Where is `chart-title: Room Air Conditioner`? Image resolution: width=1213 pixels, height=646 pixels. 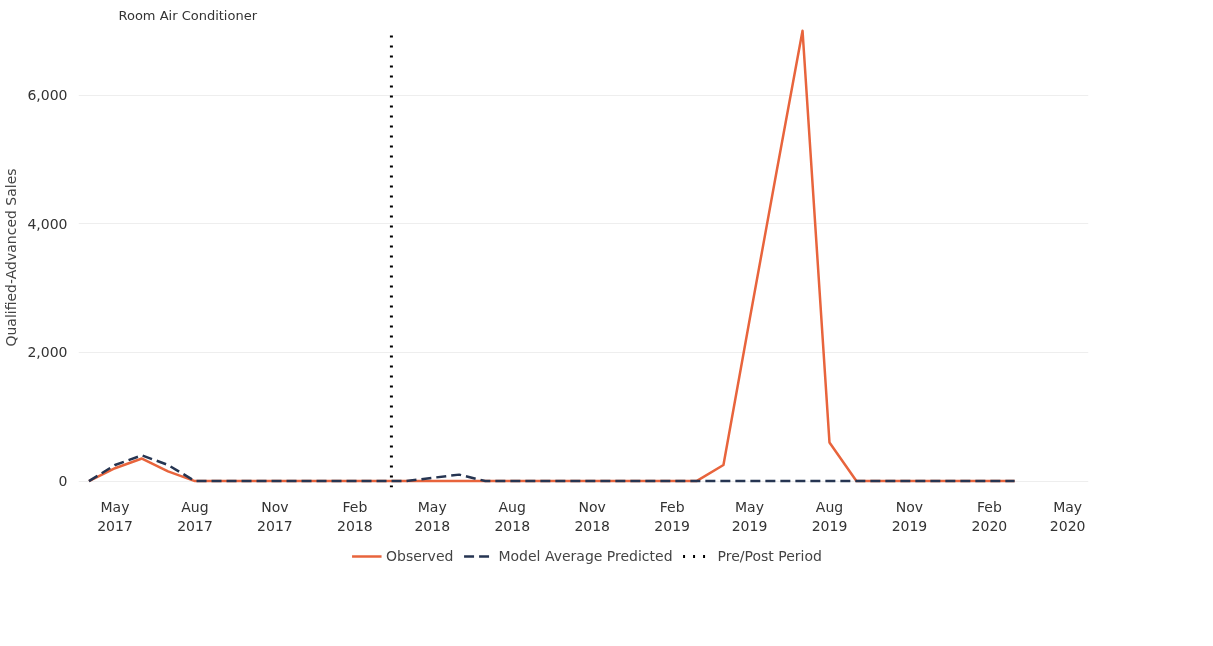 chart-title: Room Air Conditioner is located at coordinates (188, 15).